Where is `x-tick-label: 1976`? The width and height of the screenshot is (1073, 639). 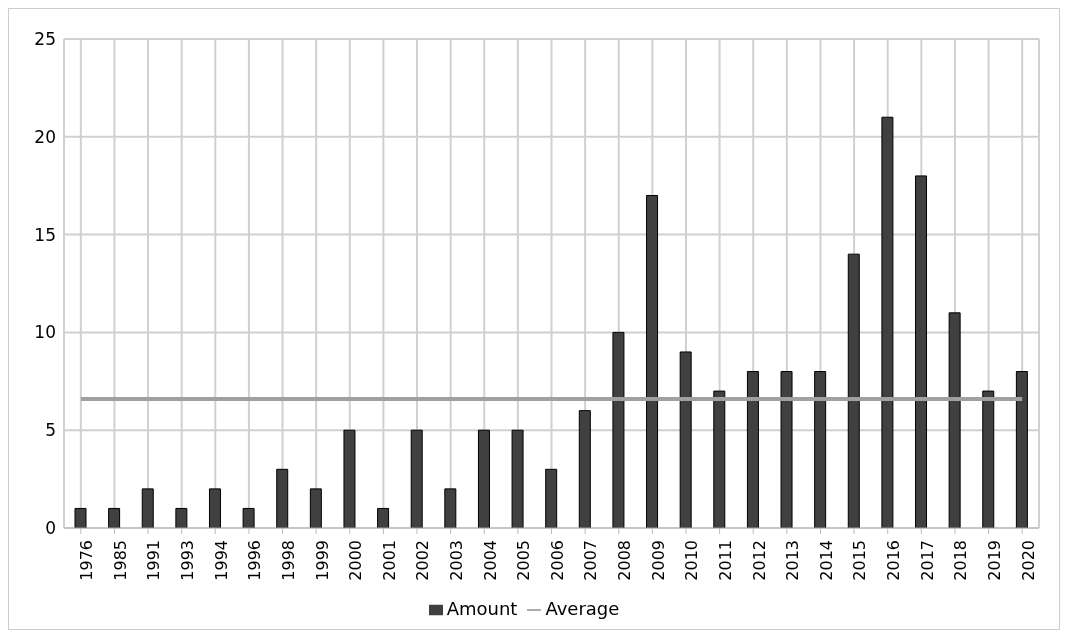 x-tick-label: 1976 is located at coordinates (87, 560).